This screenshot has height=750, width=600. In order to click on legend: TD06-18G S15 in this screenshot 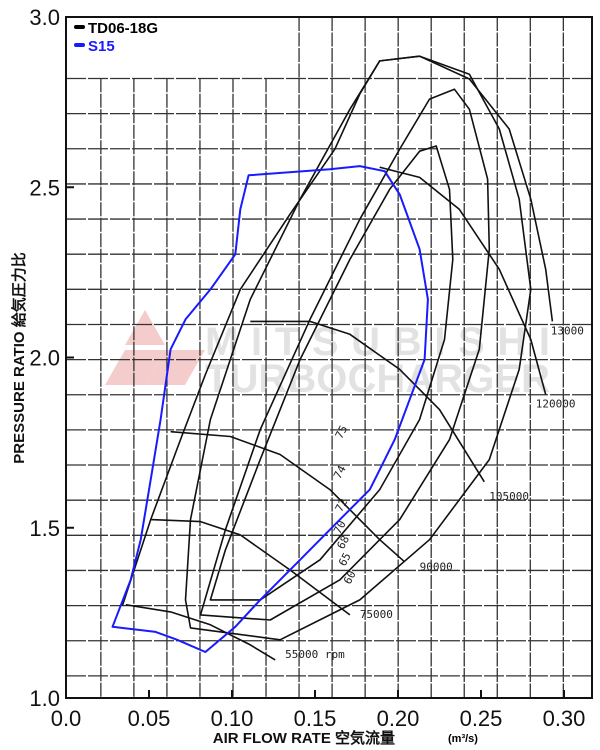, I will do `click(116, 37)`.